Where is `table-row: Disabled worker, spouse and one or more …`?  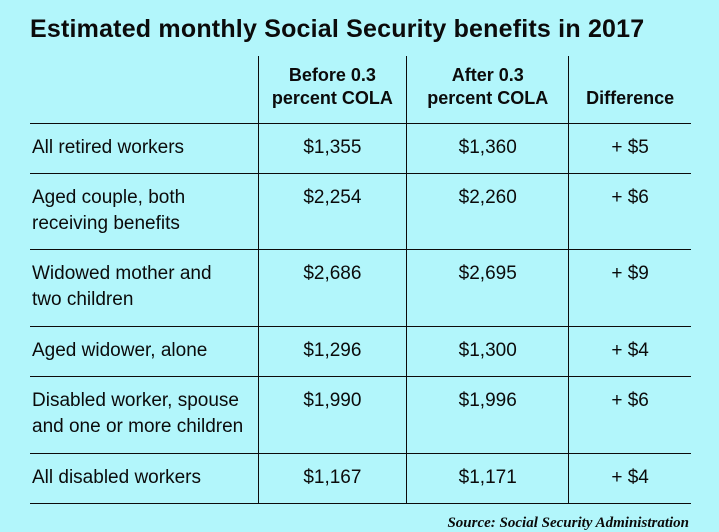 table-row: Disabled worker, spouse and one or more … is located at coordinates (360, 415).